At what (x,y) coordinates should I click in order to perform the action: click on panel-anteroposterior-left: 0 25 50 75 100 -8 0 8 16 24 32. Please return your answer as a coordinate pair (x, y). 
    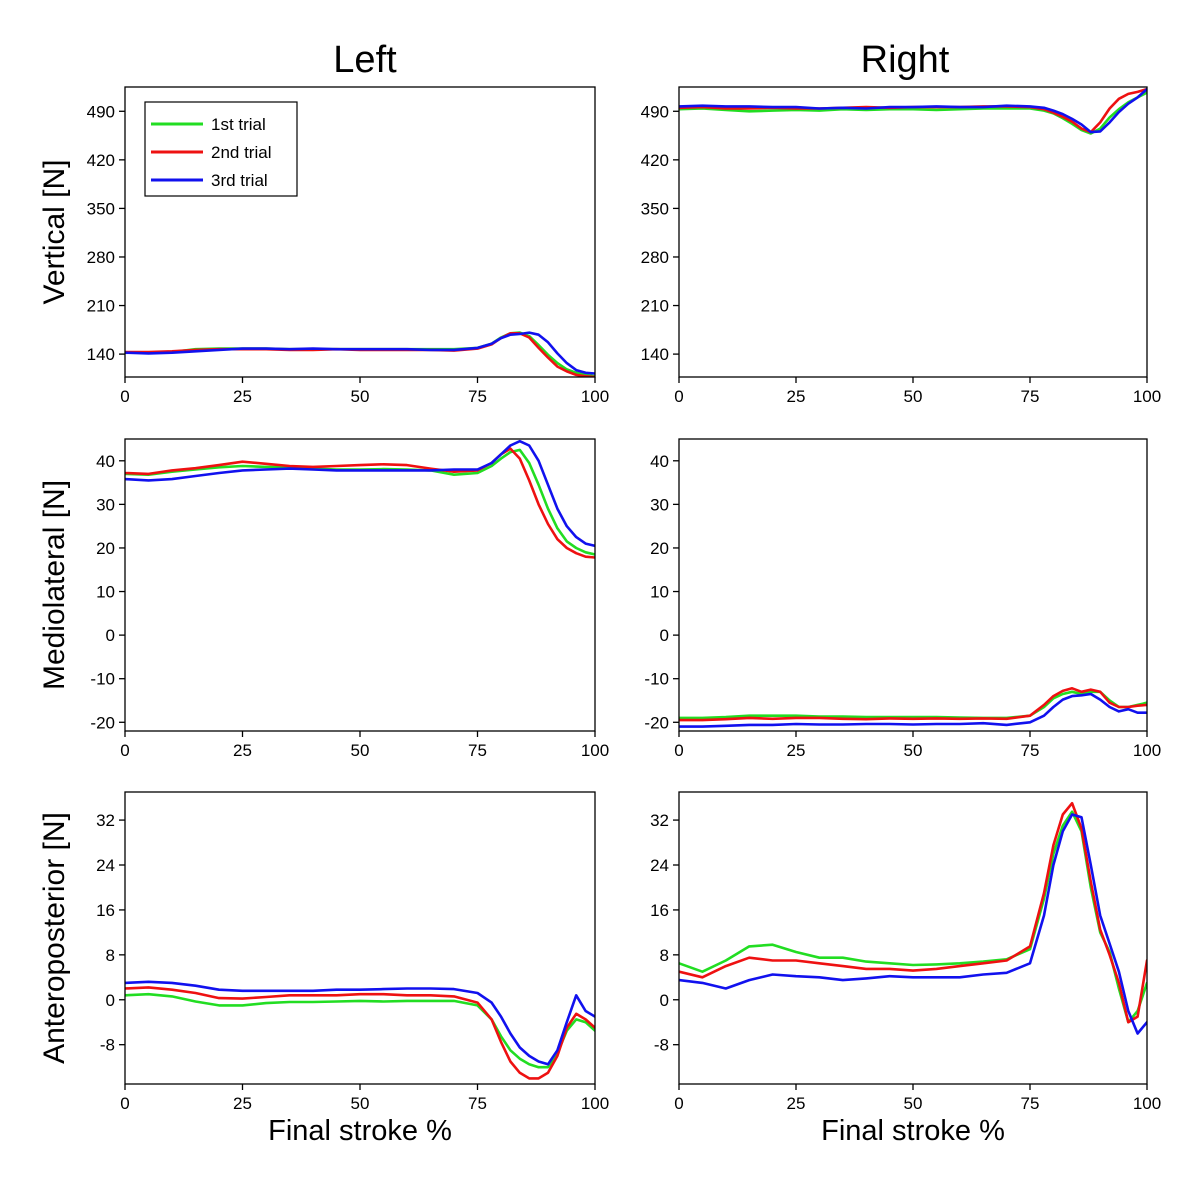
    Looking at the image, I should click on (352, 952).